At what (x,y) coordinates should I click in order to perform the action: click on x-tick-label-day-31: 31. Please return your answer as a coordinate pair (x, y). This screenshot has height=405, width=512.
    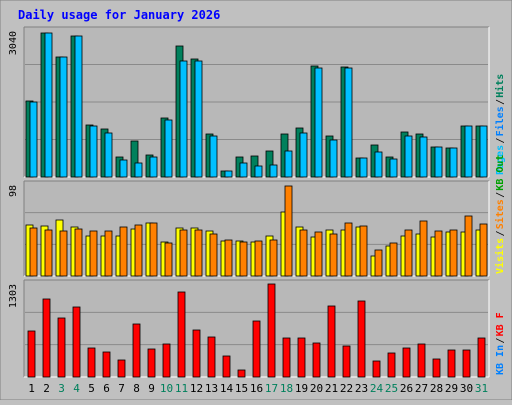
    Looking at the image, I should click on (481, 388).